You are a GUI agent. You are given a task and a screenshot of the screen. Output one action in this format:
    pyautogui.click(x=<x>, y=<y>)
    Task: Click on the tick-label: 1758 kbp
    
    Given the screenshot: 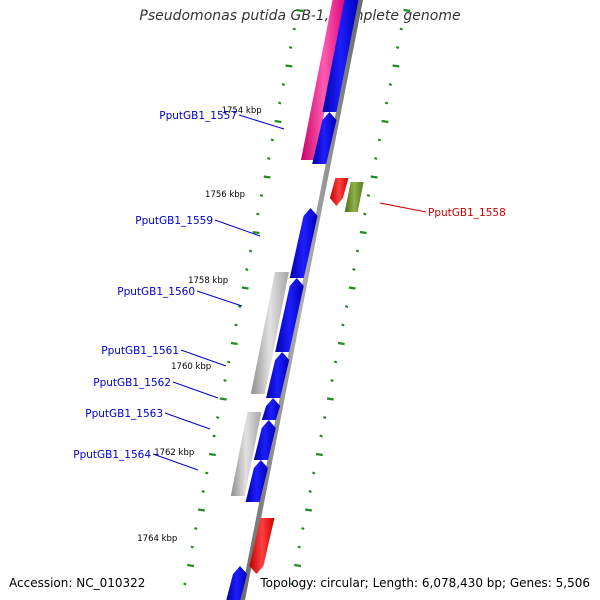 What is the action you would take?
    pyautogui.click(x=208, y=281)
    